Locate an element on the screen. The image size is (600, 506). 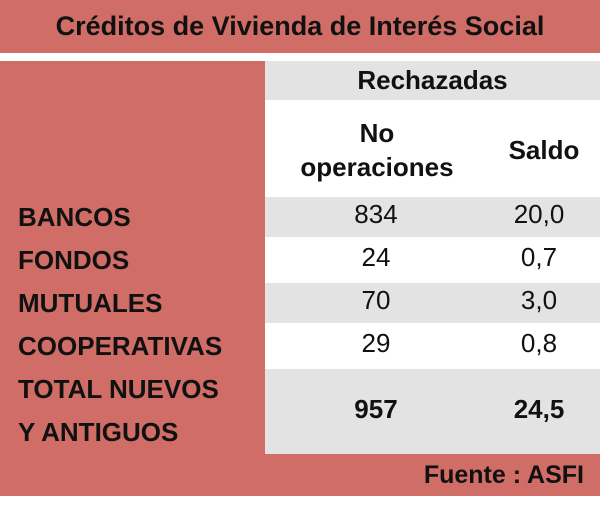
source-note: Fuente : ASFI is located at coordinates (300, 475).